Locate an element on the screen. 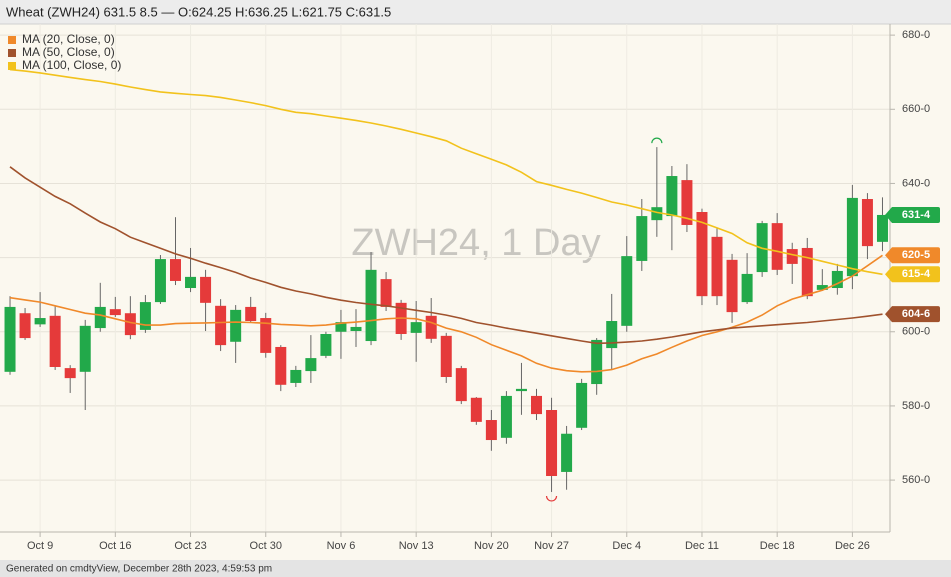 Image resolution: width=951 pixels, height=577 pixels. y-tick-label: 660-0 is located at coordinates (916, 109).